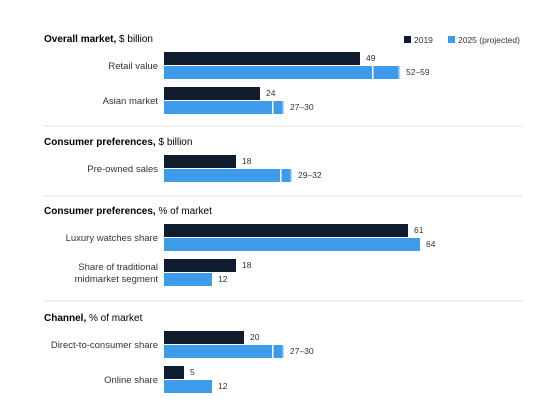 The width and height of the screenshot is (535, 409). I want to click on category-label: midmarket segment, so click(117, 279).